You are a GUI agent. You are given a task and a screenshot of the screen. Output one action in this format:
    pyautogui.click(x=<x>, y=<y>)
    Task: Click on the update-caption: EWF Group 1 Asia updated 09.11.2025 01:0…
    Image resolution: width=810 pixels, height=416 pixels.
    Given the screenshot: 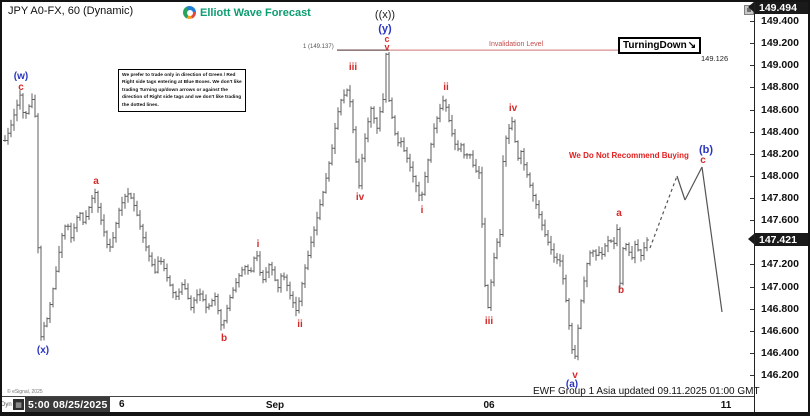 What is the action you would take?
    pyautogui.click(x=646, y=391)
    